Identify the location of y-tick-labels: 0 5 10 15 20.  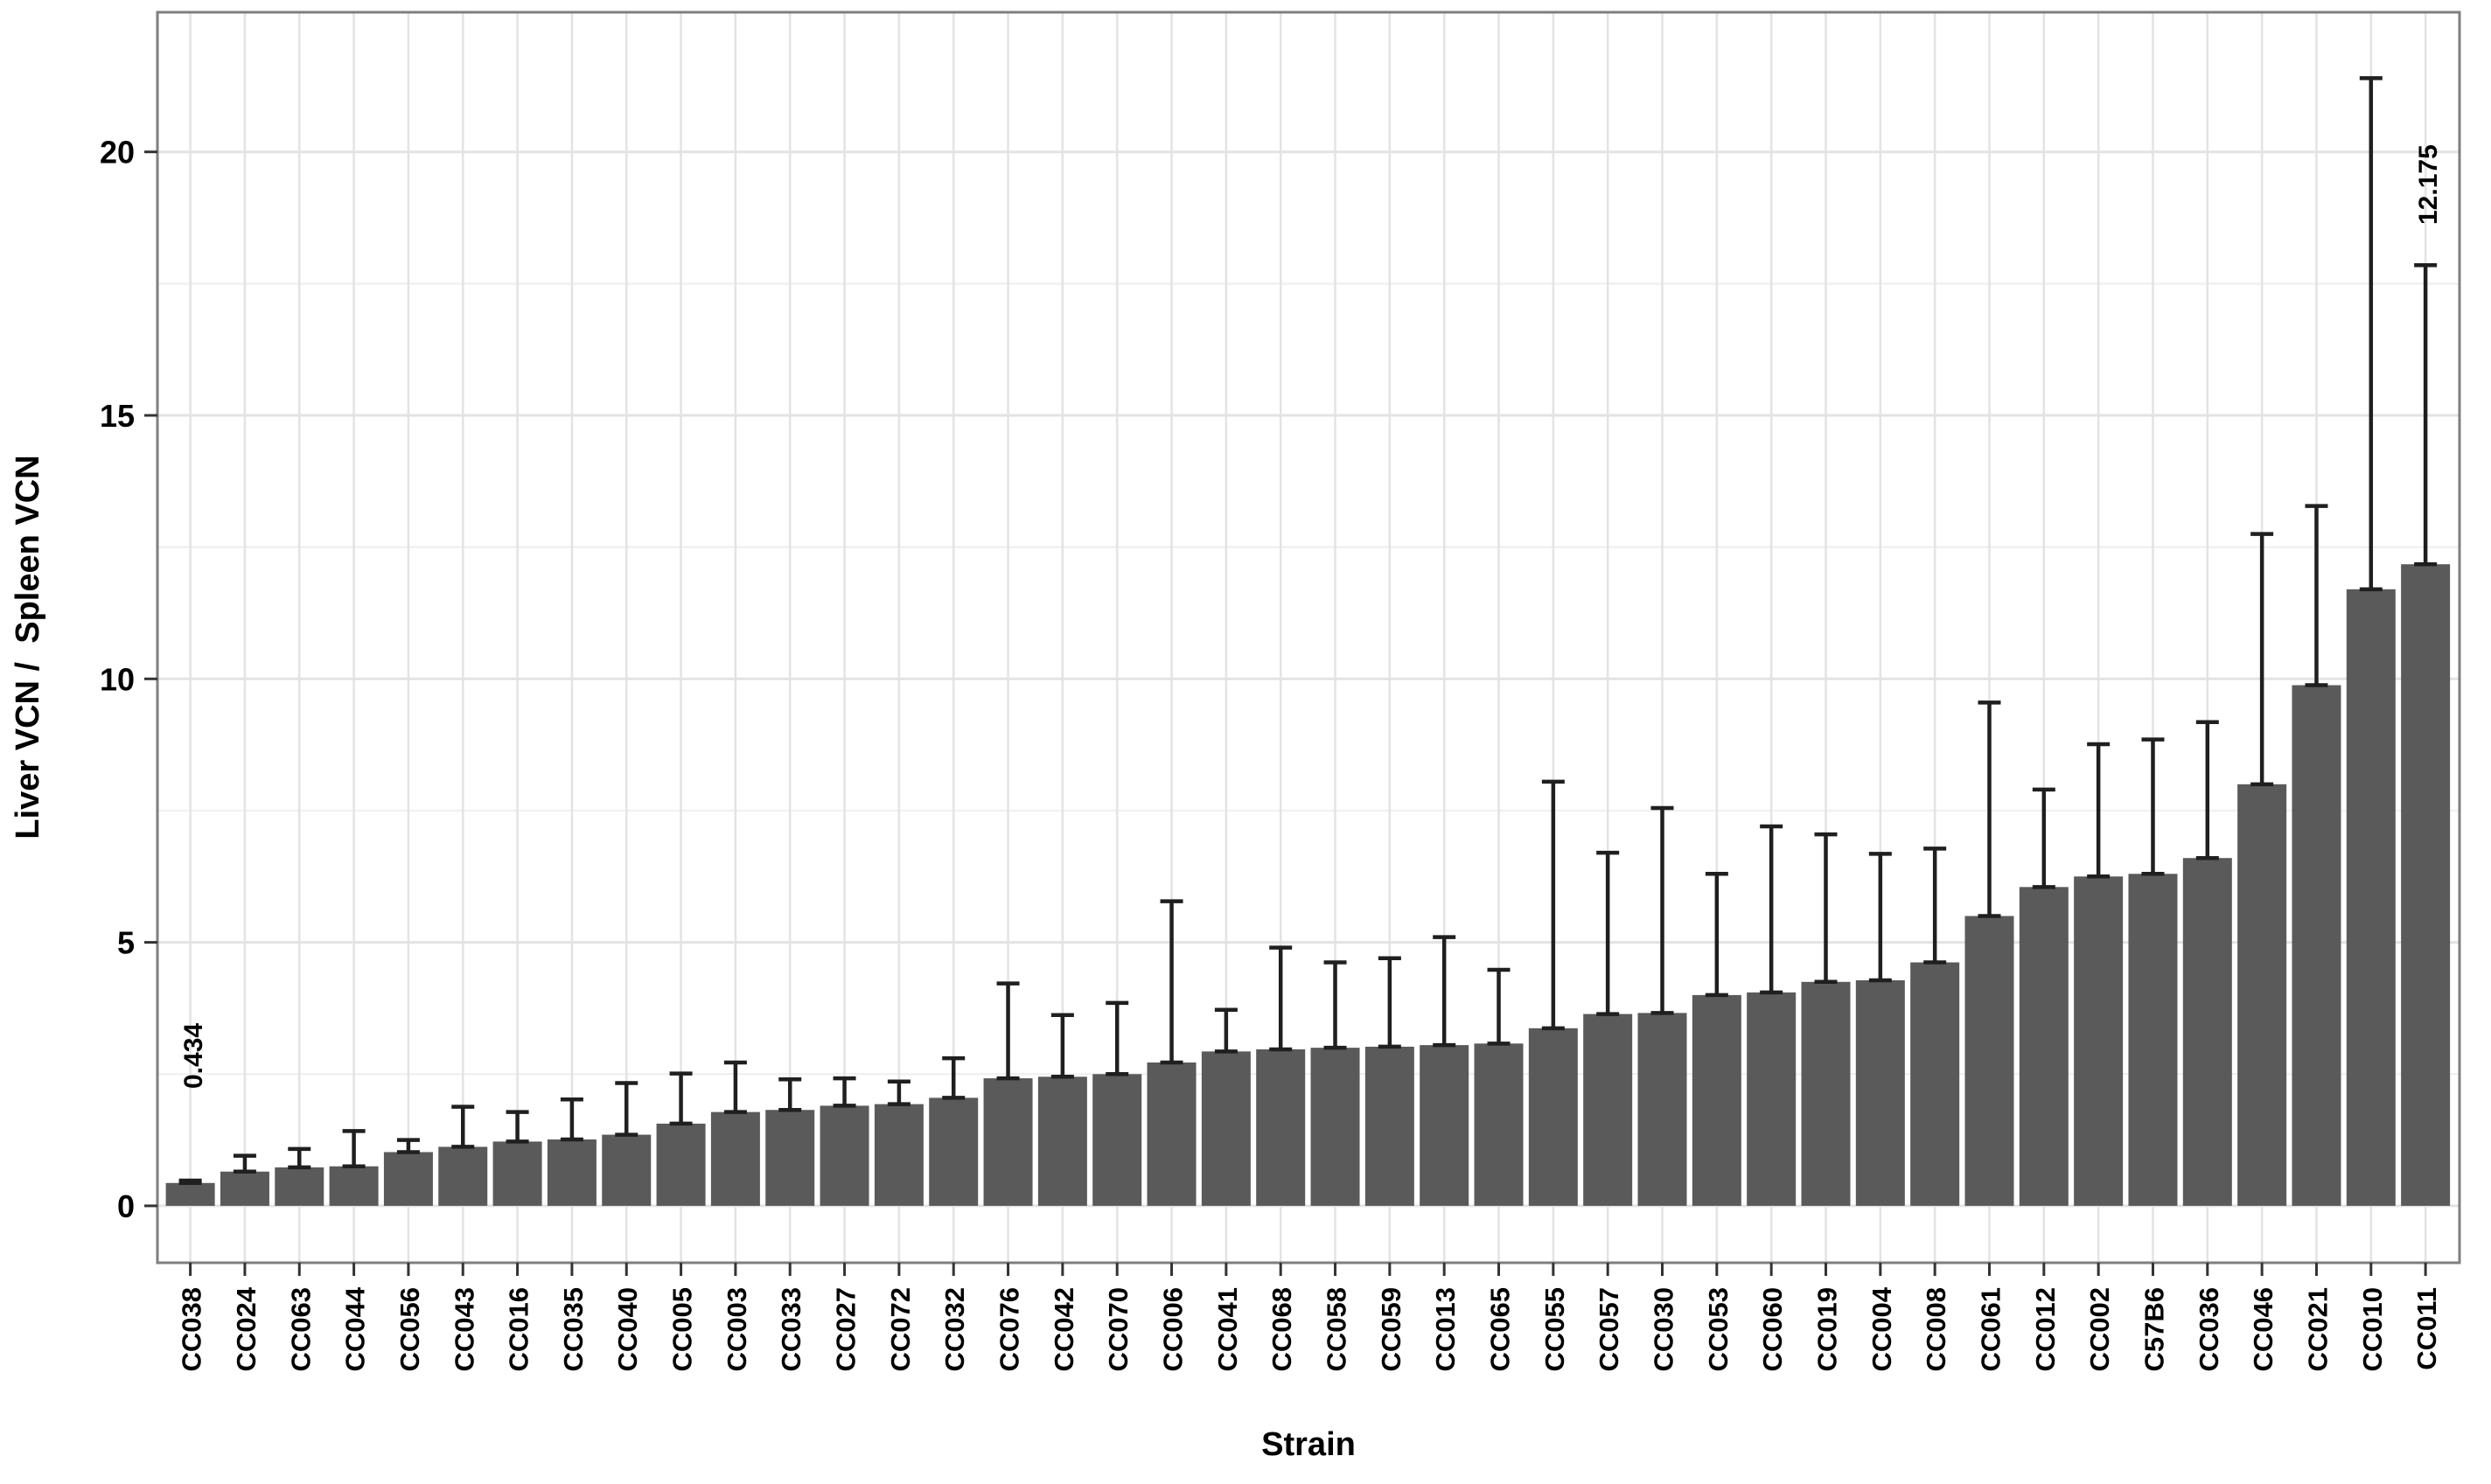
(117, 679).